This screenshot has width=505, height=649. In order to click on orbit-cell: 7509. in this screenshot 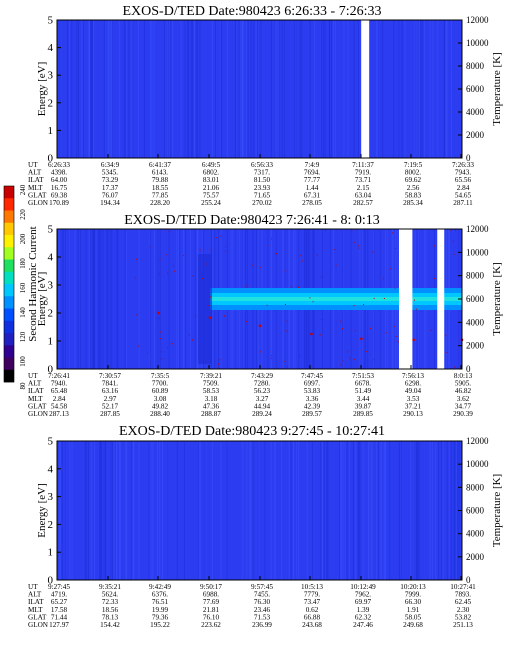, I will do `click(211, 384)`.